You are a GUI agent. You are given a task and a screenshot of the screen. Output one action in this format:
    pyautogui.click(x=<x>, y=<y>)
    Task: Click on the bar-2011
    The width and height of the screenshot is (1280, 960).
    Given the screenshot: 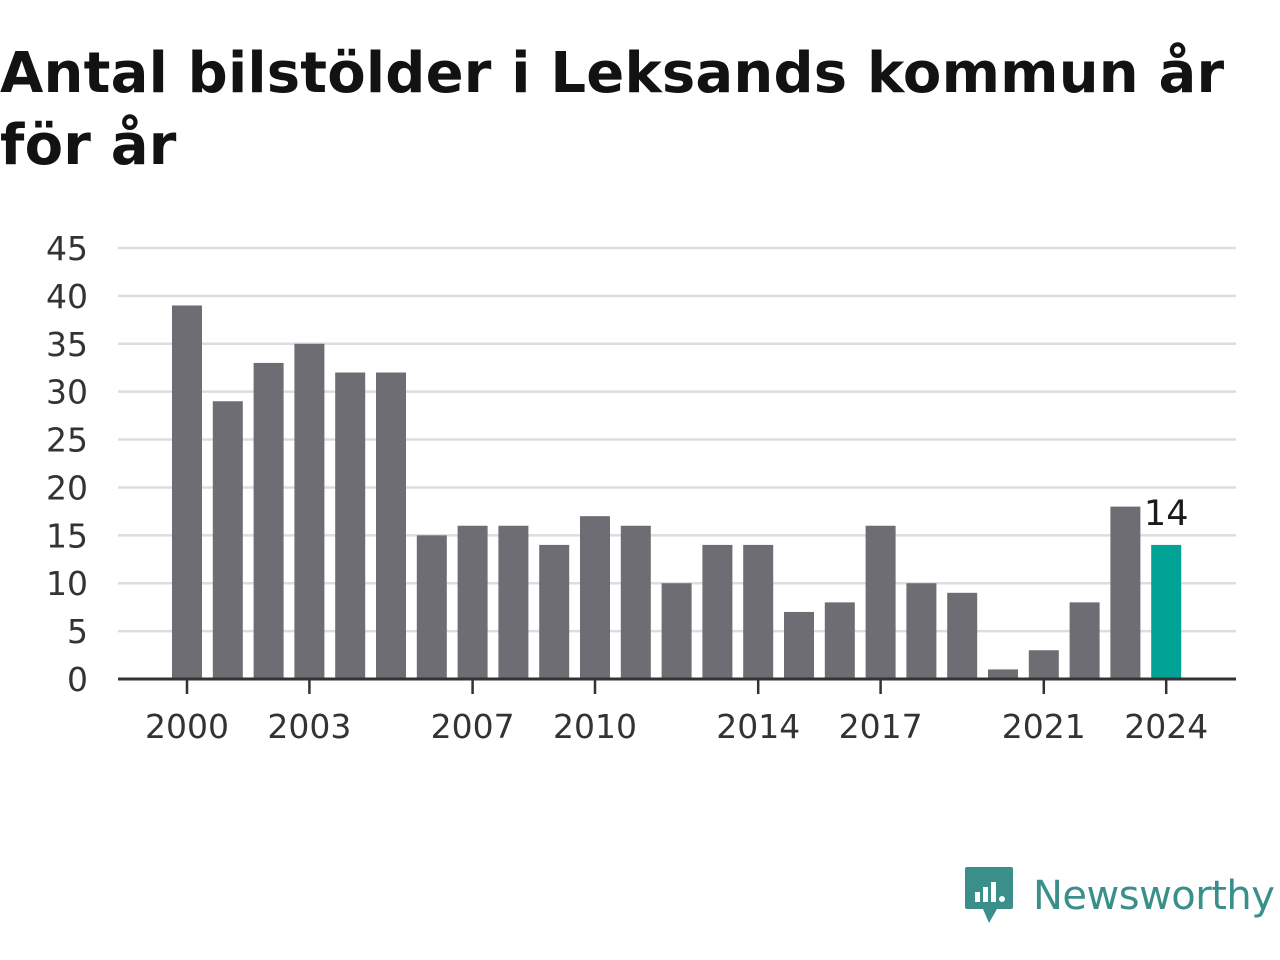 What is the action you would take?
    pyautogui.click(x=635, y=602)
    